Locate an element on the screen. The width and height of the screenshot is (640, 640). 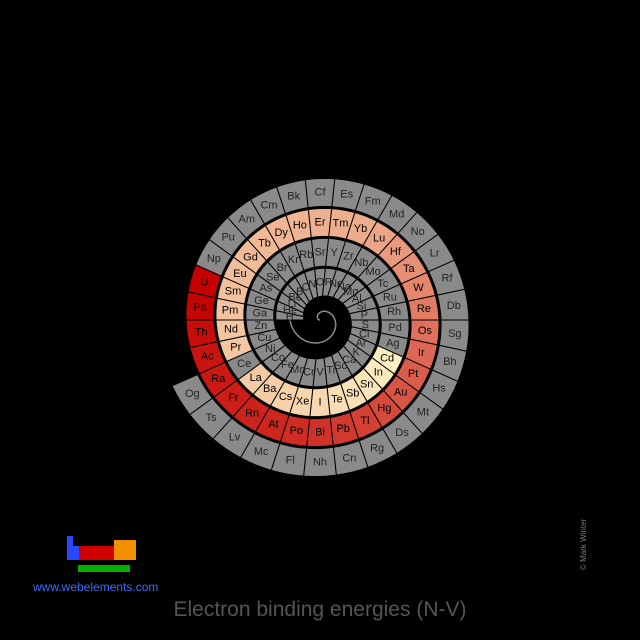
element-symbol: F is located at coordinates (328, 282).